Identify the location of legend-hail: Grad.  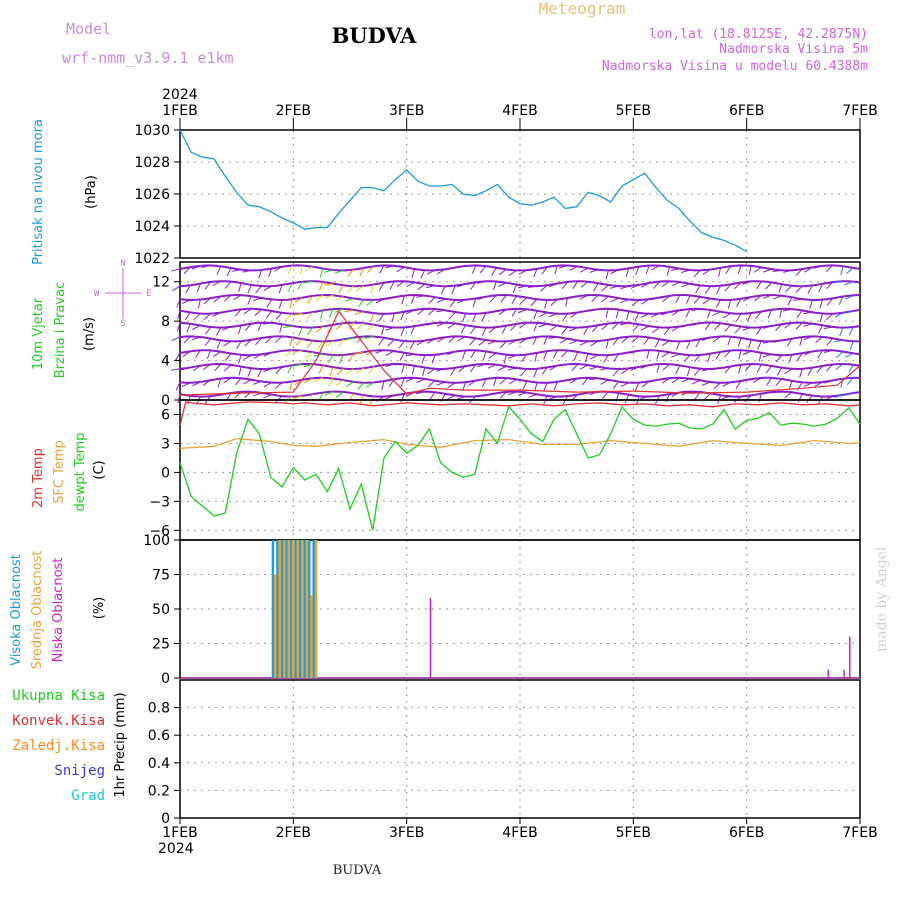
(88, 796).